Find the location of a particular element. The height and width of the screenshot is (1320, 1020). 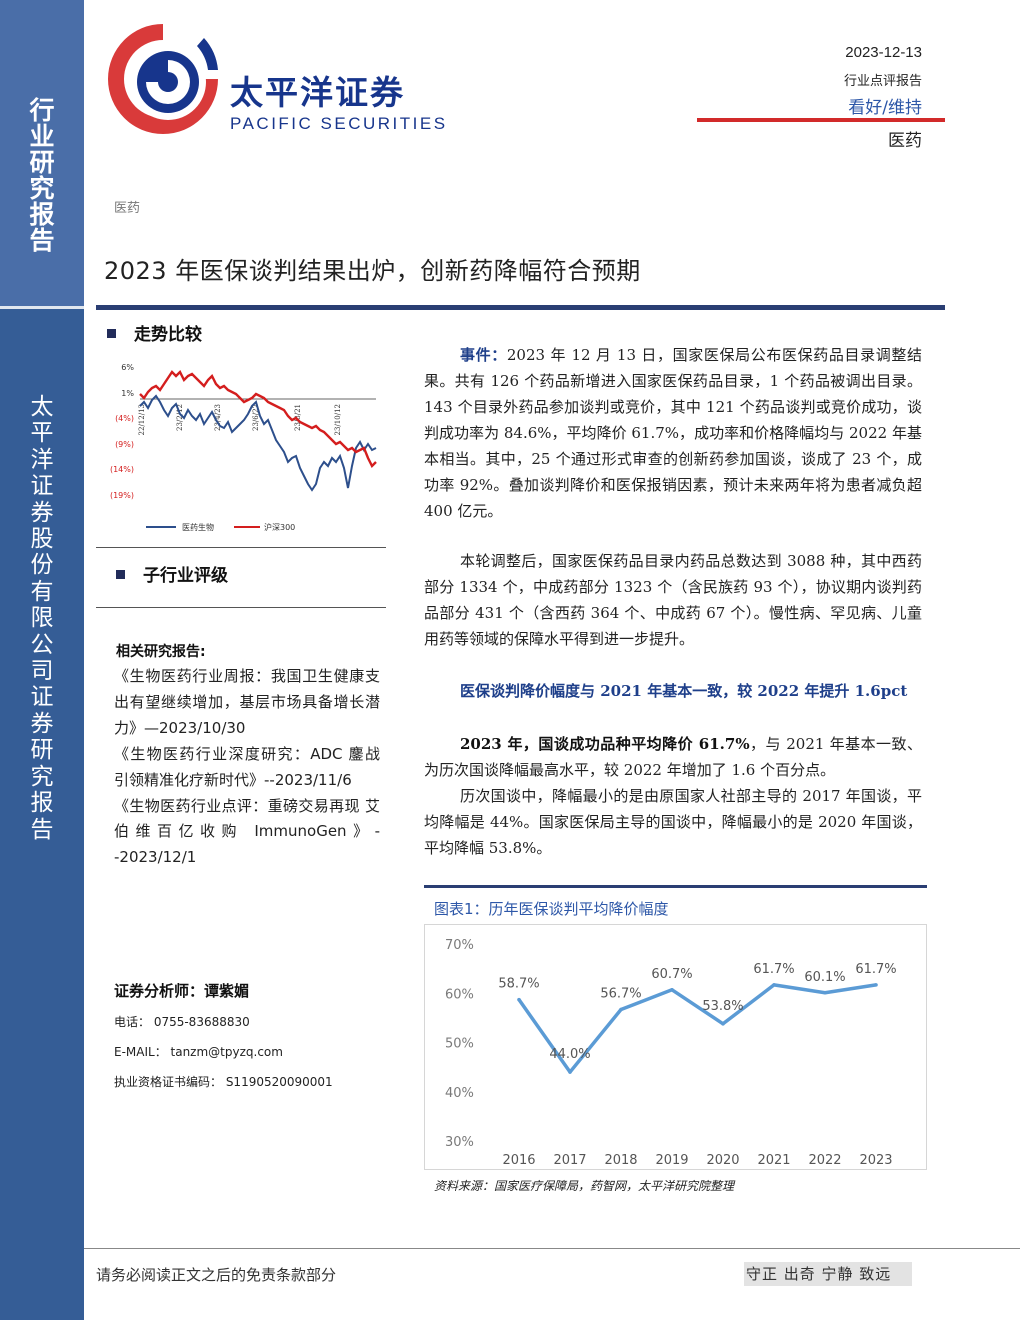

sidebar-top-block is located at coordinates (42, 153).